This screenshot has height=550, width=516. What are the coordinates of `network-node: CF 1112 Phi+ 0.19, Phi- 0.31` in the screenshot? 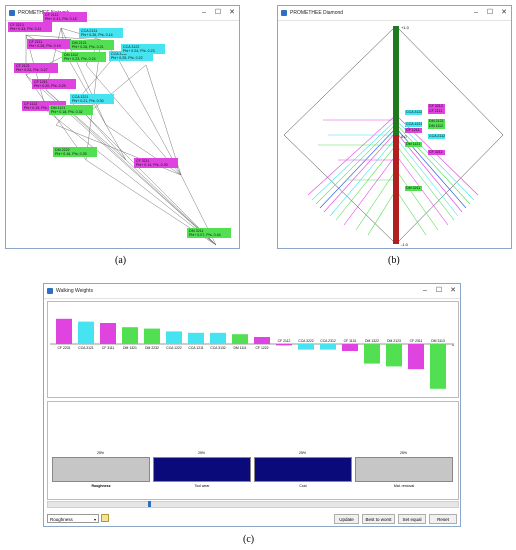 It's located at (44, 106).